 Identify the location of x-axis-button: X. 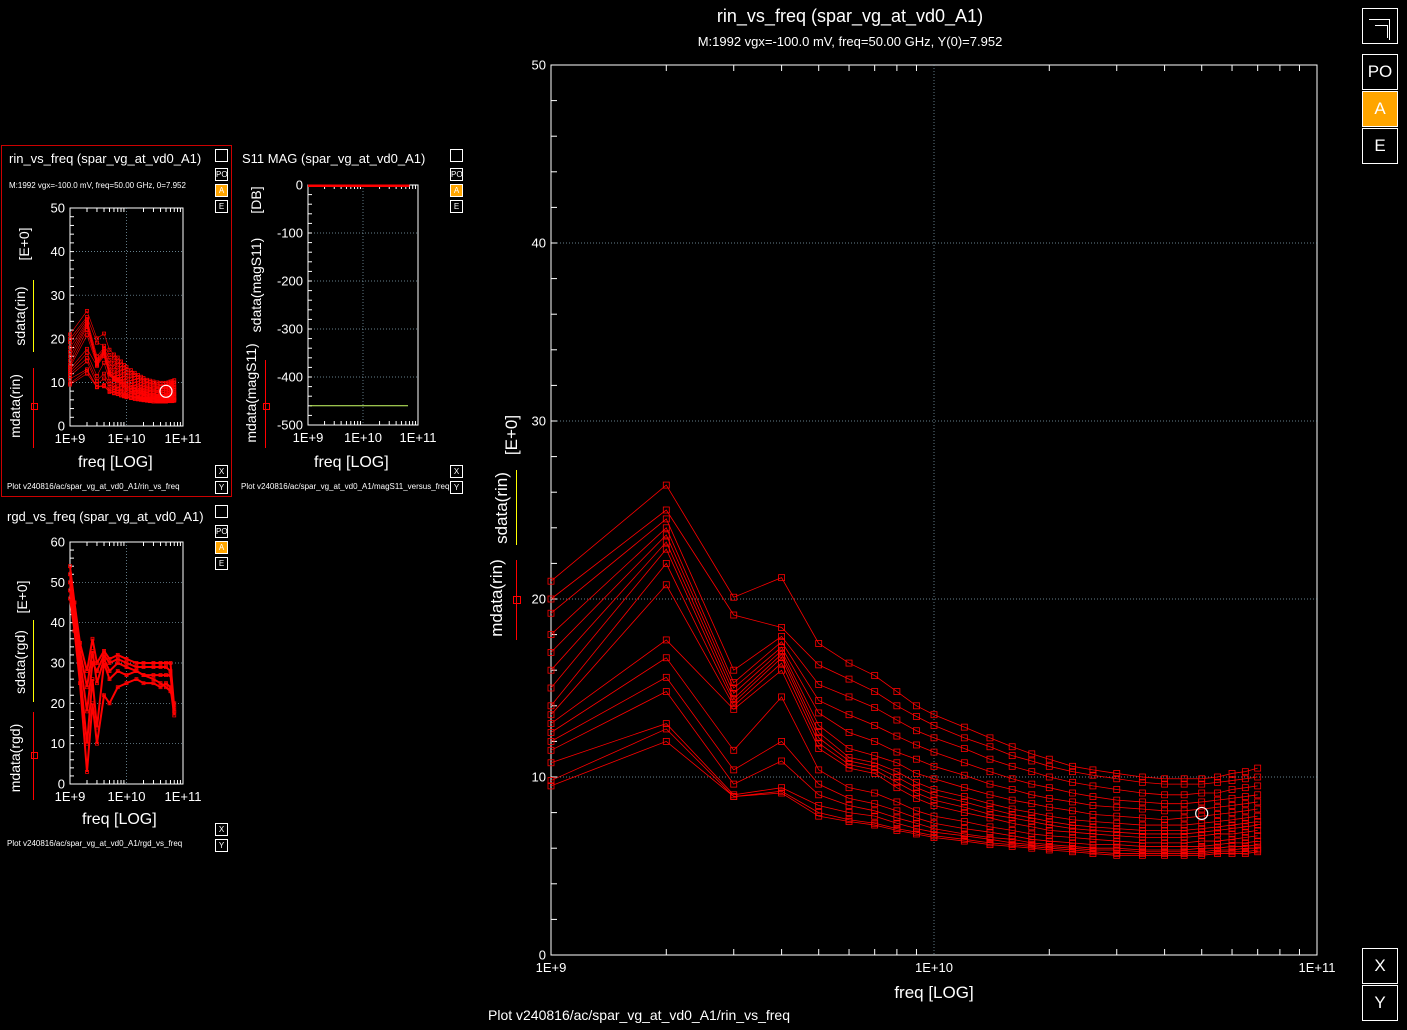
(1380, 966).